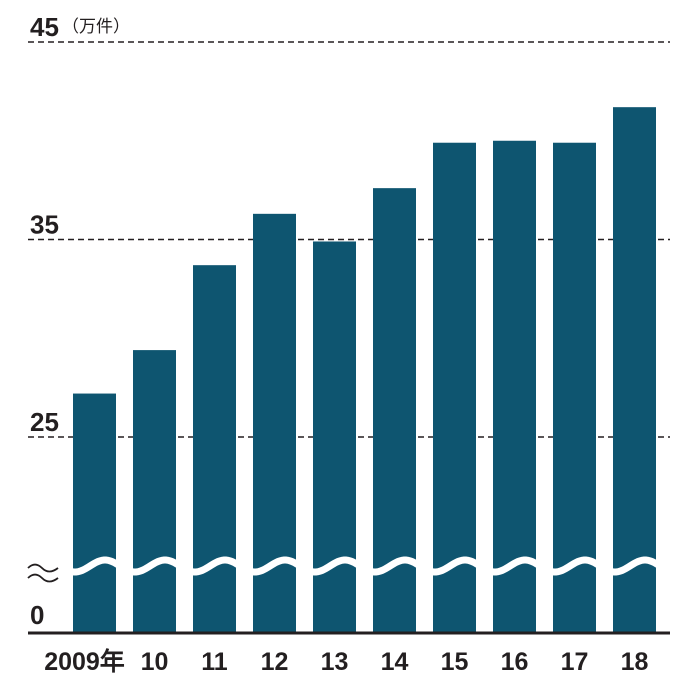 This screenshot has height=695, width=700. Describe the element at coordinates (155, 662) in the screenshot. I see `x-tick-label: 10` at that location.